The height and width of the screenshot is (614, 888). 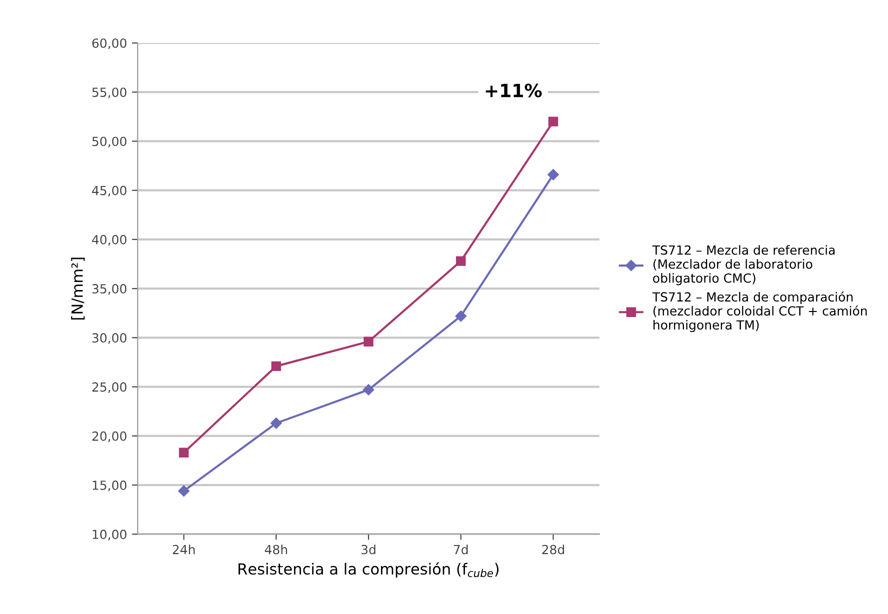 What do you see at coordinates (369, 549) in the screenshot?
I see `x-tick-label: 3d` at bounding box center [369, 549].